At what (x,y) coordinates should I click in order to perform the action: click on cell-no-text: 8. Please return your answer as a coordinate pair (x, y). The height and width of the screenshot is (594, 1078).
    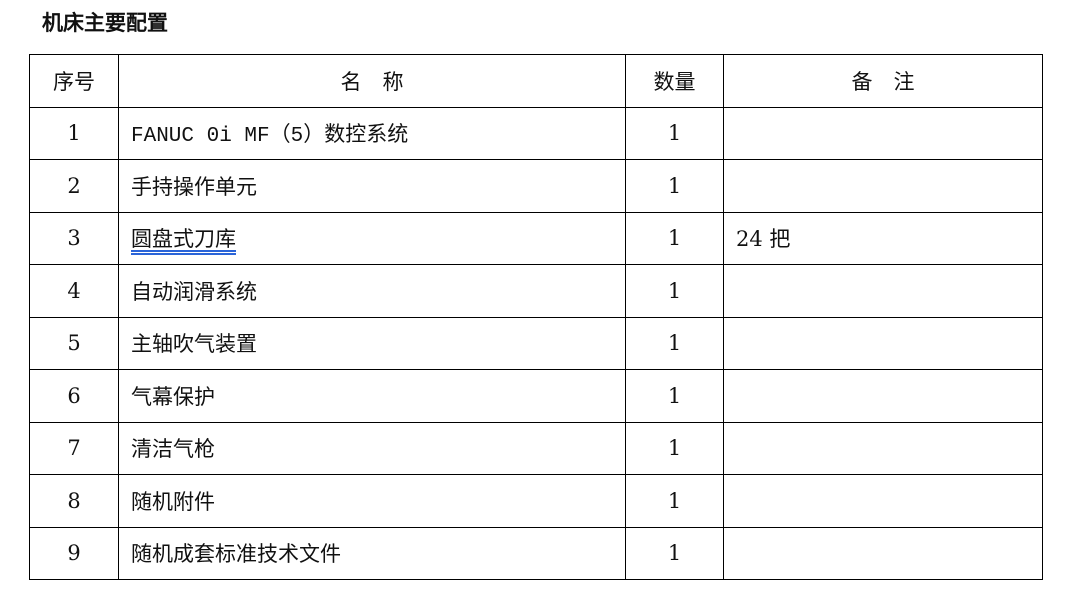
    Looking at the image, I should click on (74, 500).